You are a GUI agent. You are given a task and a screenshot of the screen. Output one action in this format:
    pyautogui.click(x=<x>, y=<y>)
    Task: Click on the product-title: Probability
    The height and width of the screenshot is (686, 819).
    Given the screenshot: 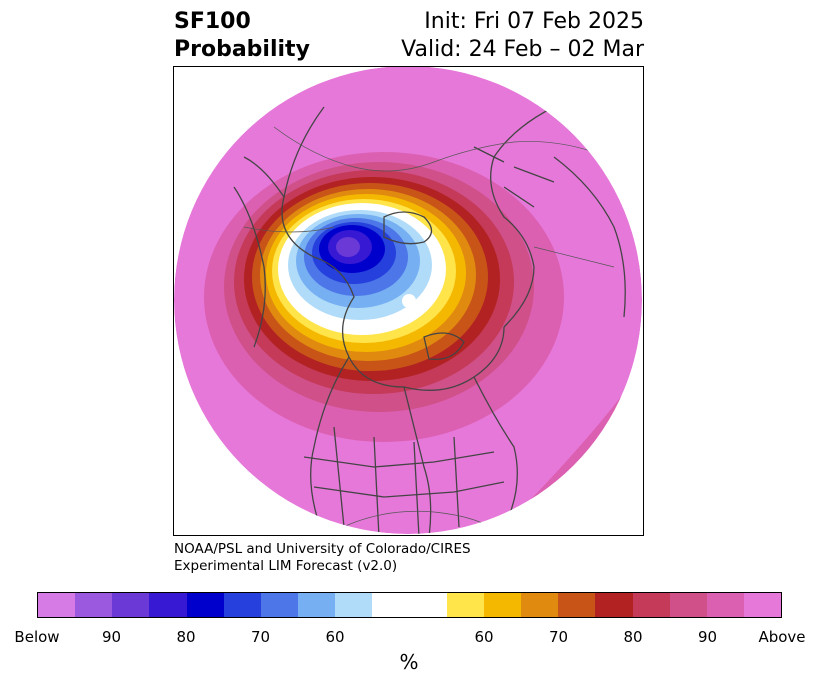 What is the action you would take?
    pyautogui.click(x=242, y=49)
    